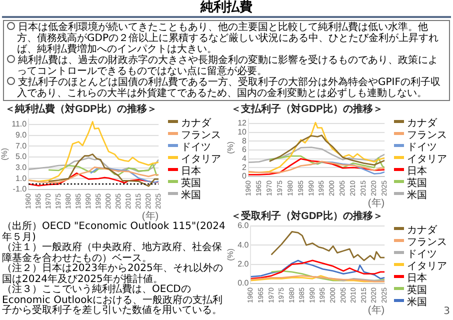 This screenshot has height=320, width=453. I want to click on y-tick-label: 9.0, so click(21, 135).